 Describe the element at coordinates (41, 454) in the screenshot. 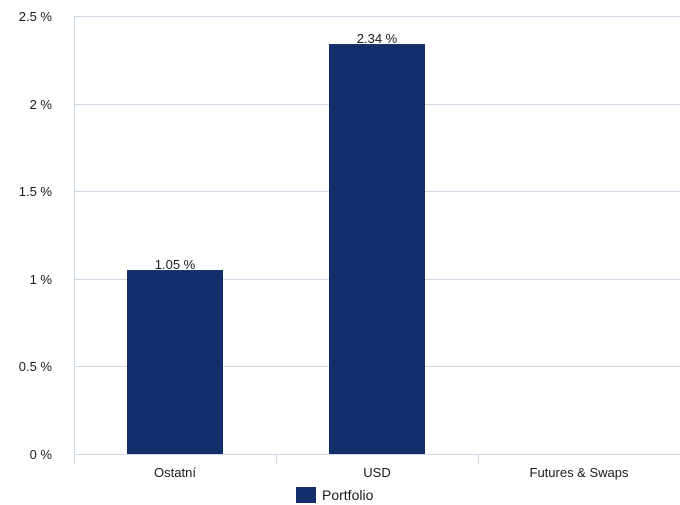

I see `y-tick-label: 0 %` at that location.